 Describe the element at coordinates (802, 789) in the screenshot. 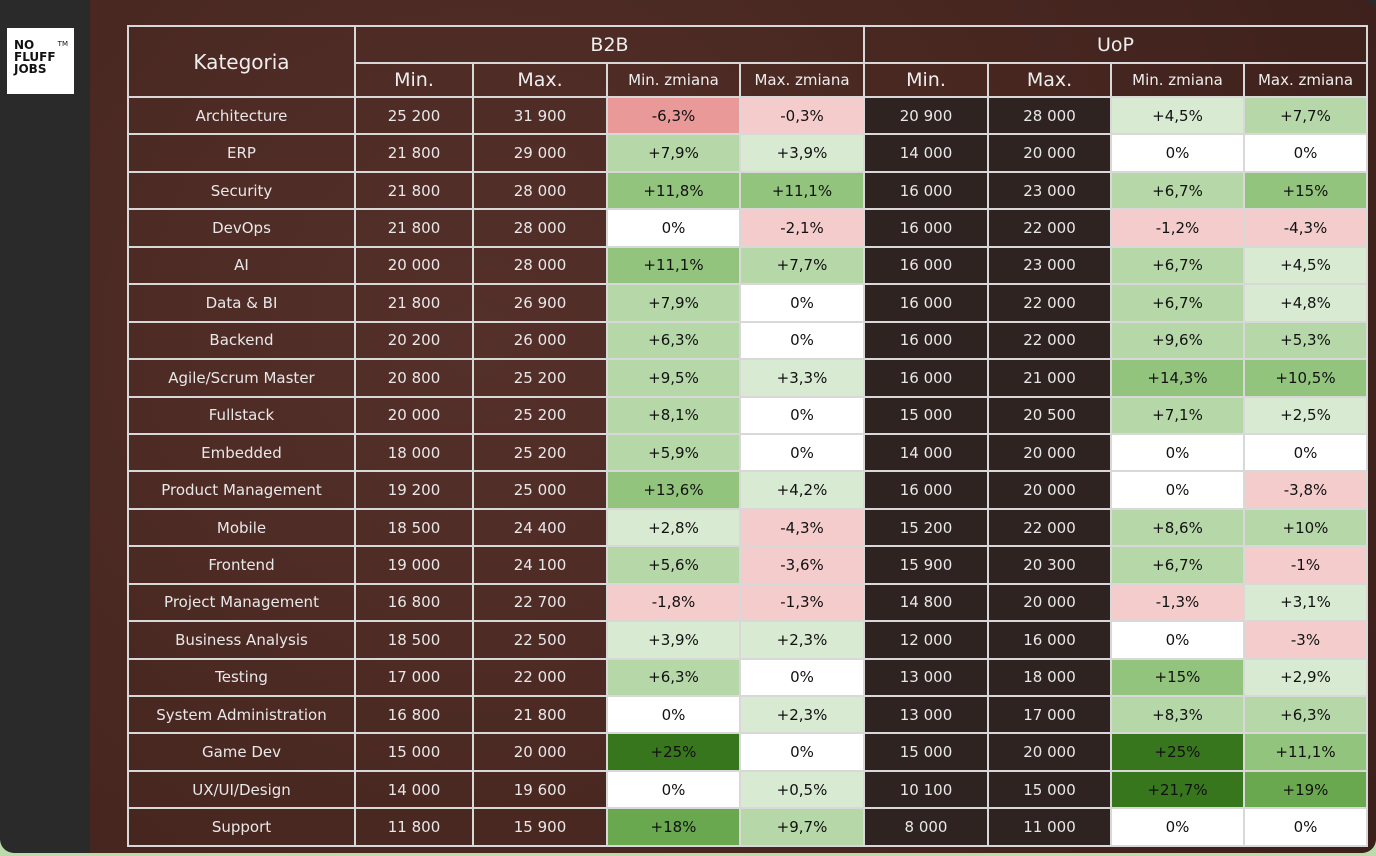

I see `b2b-max-change-cell: +0,5%` at that location.